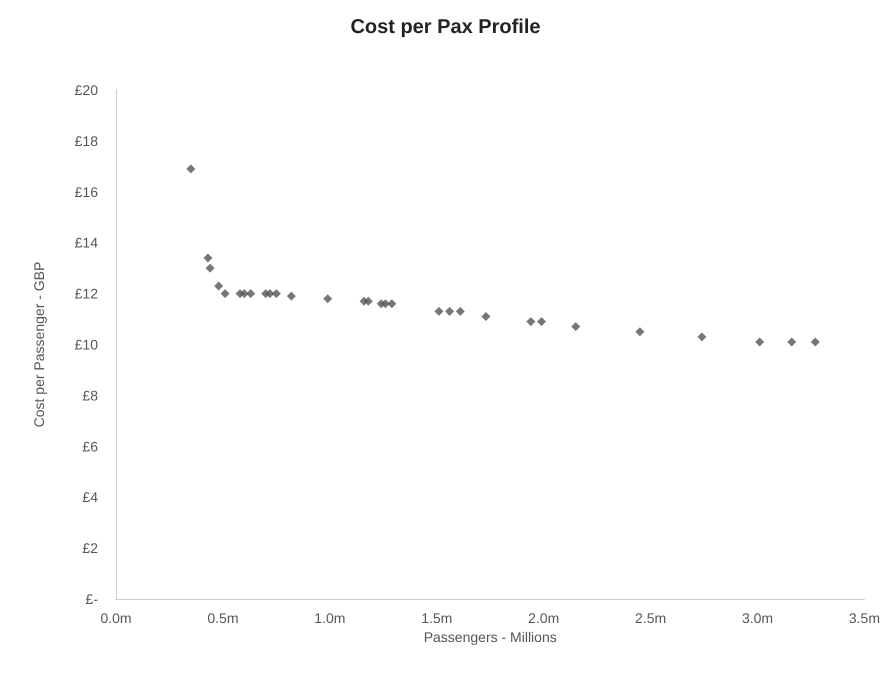 Image resolution: width=891 pixels, height=673 pixels. Describe the element at coordinates (86, 294) in the screenshot. I see `y-tick-label: £12` at that location.